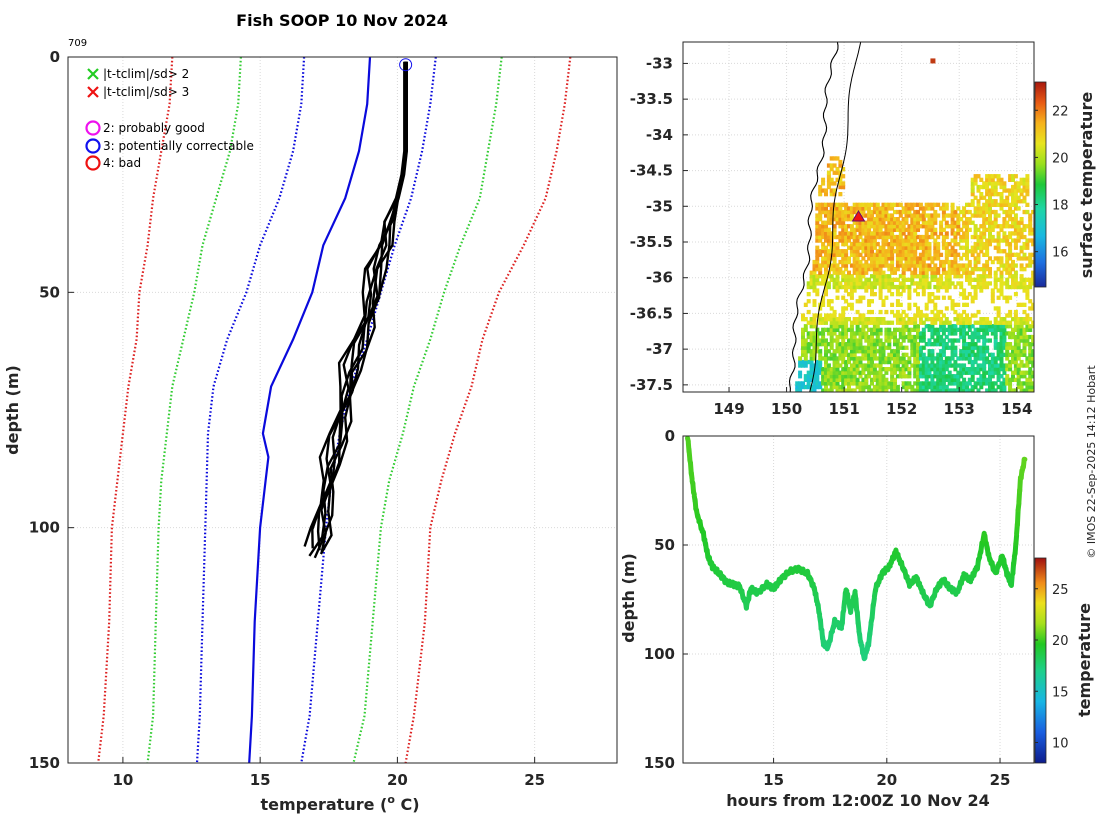  What do you see at coordinates (659, 63) in the screenshot?
I see `map-y-tick-label: -33` at bounding box center [659, 63].